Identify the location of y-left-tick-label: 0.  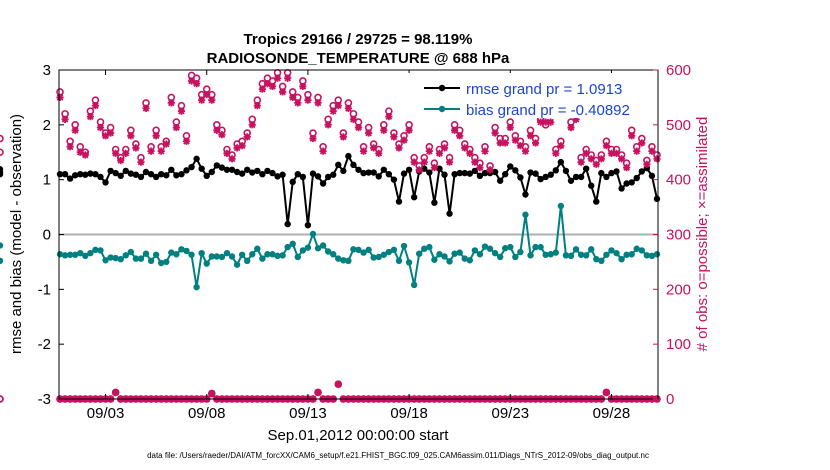
(47, 235).